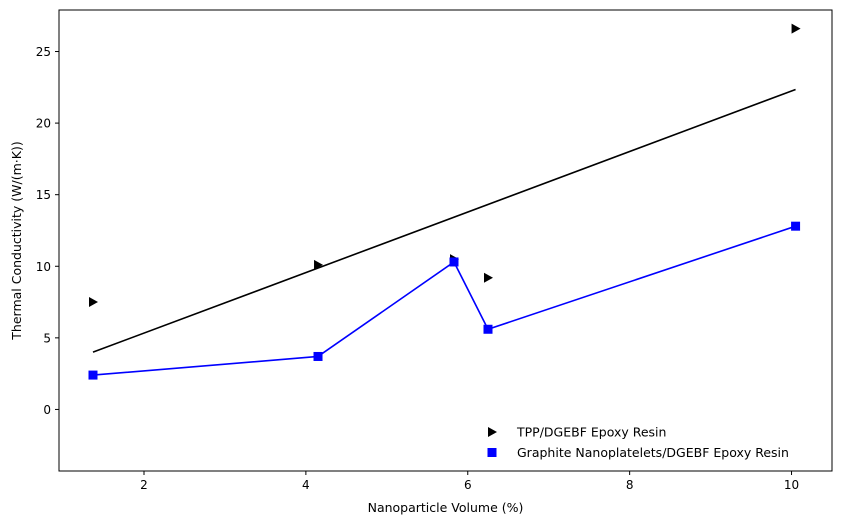 The height and width of the screenshot is (529, 841). I want to click on y-tick-label: 25, so click(43, 52).